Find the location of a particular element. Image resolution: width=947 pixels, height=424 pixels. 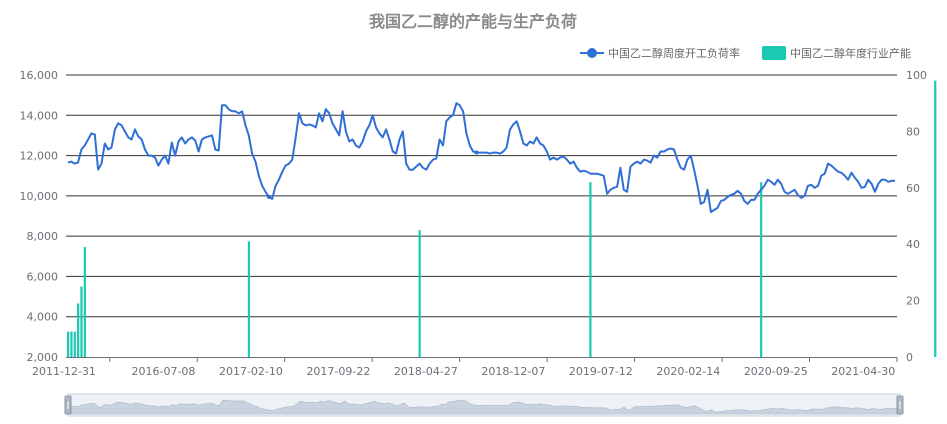

legend-dot-swatch is located at coordinates (592, 53).